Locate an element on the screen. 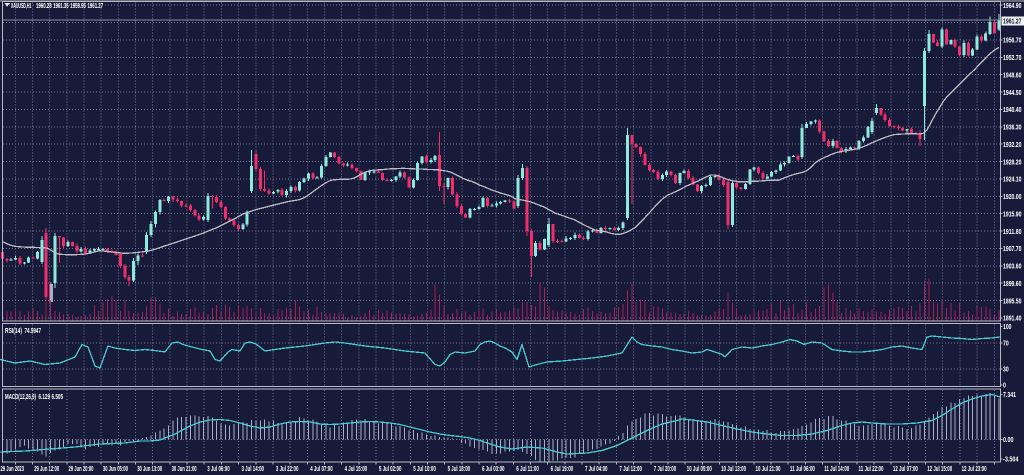  svg-text: 1961.35 is located at coordinates (61, 5).